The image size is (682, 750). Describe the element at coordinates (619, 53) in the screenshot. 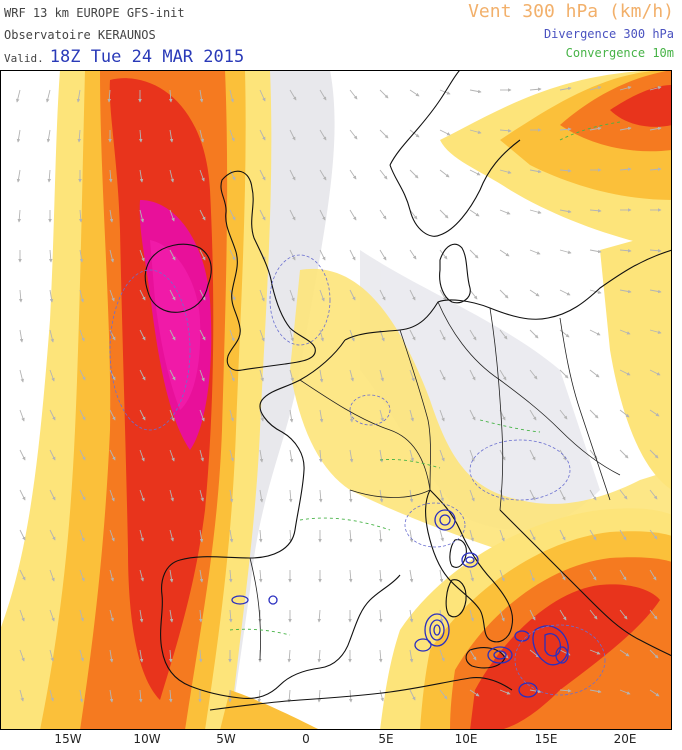

I see `legend-convergence: Convergence 10m` at that location.